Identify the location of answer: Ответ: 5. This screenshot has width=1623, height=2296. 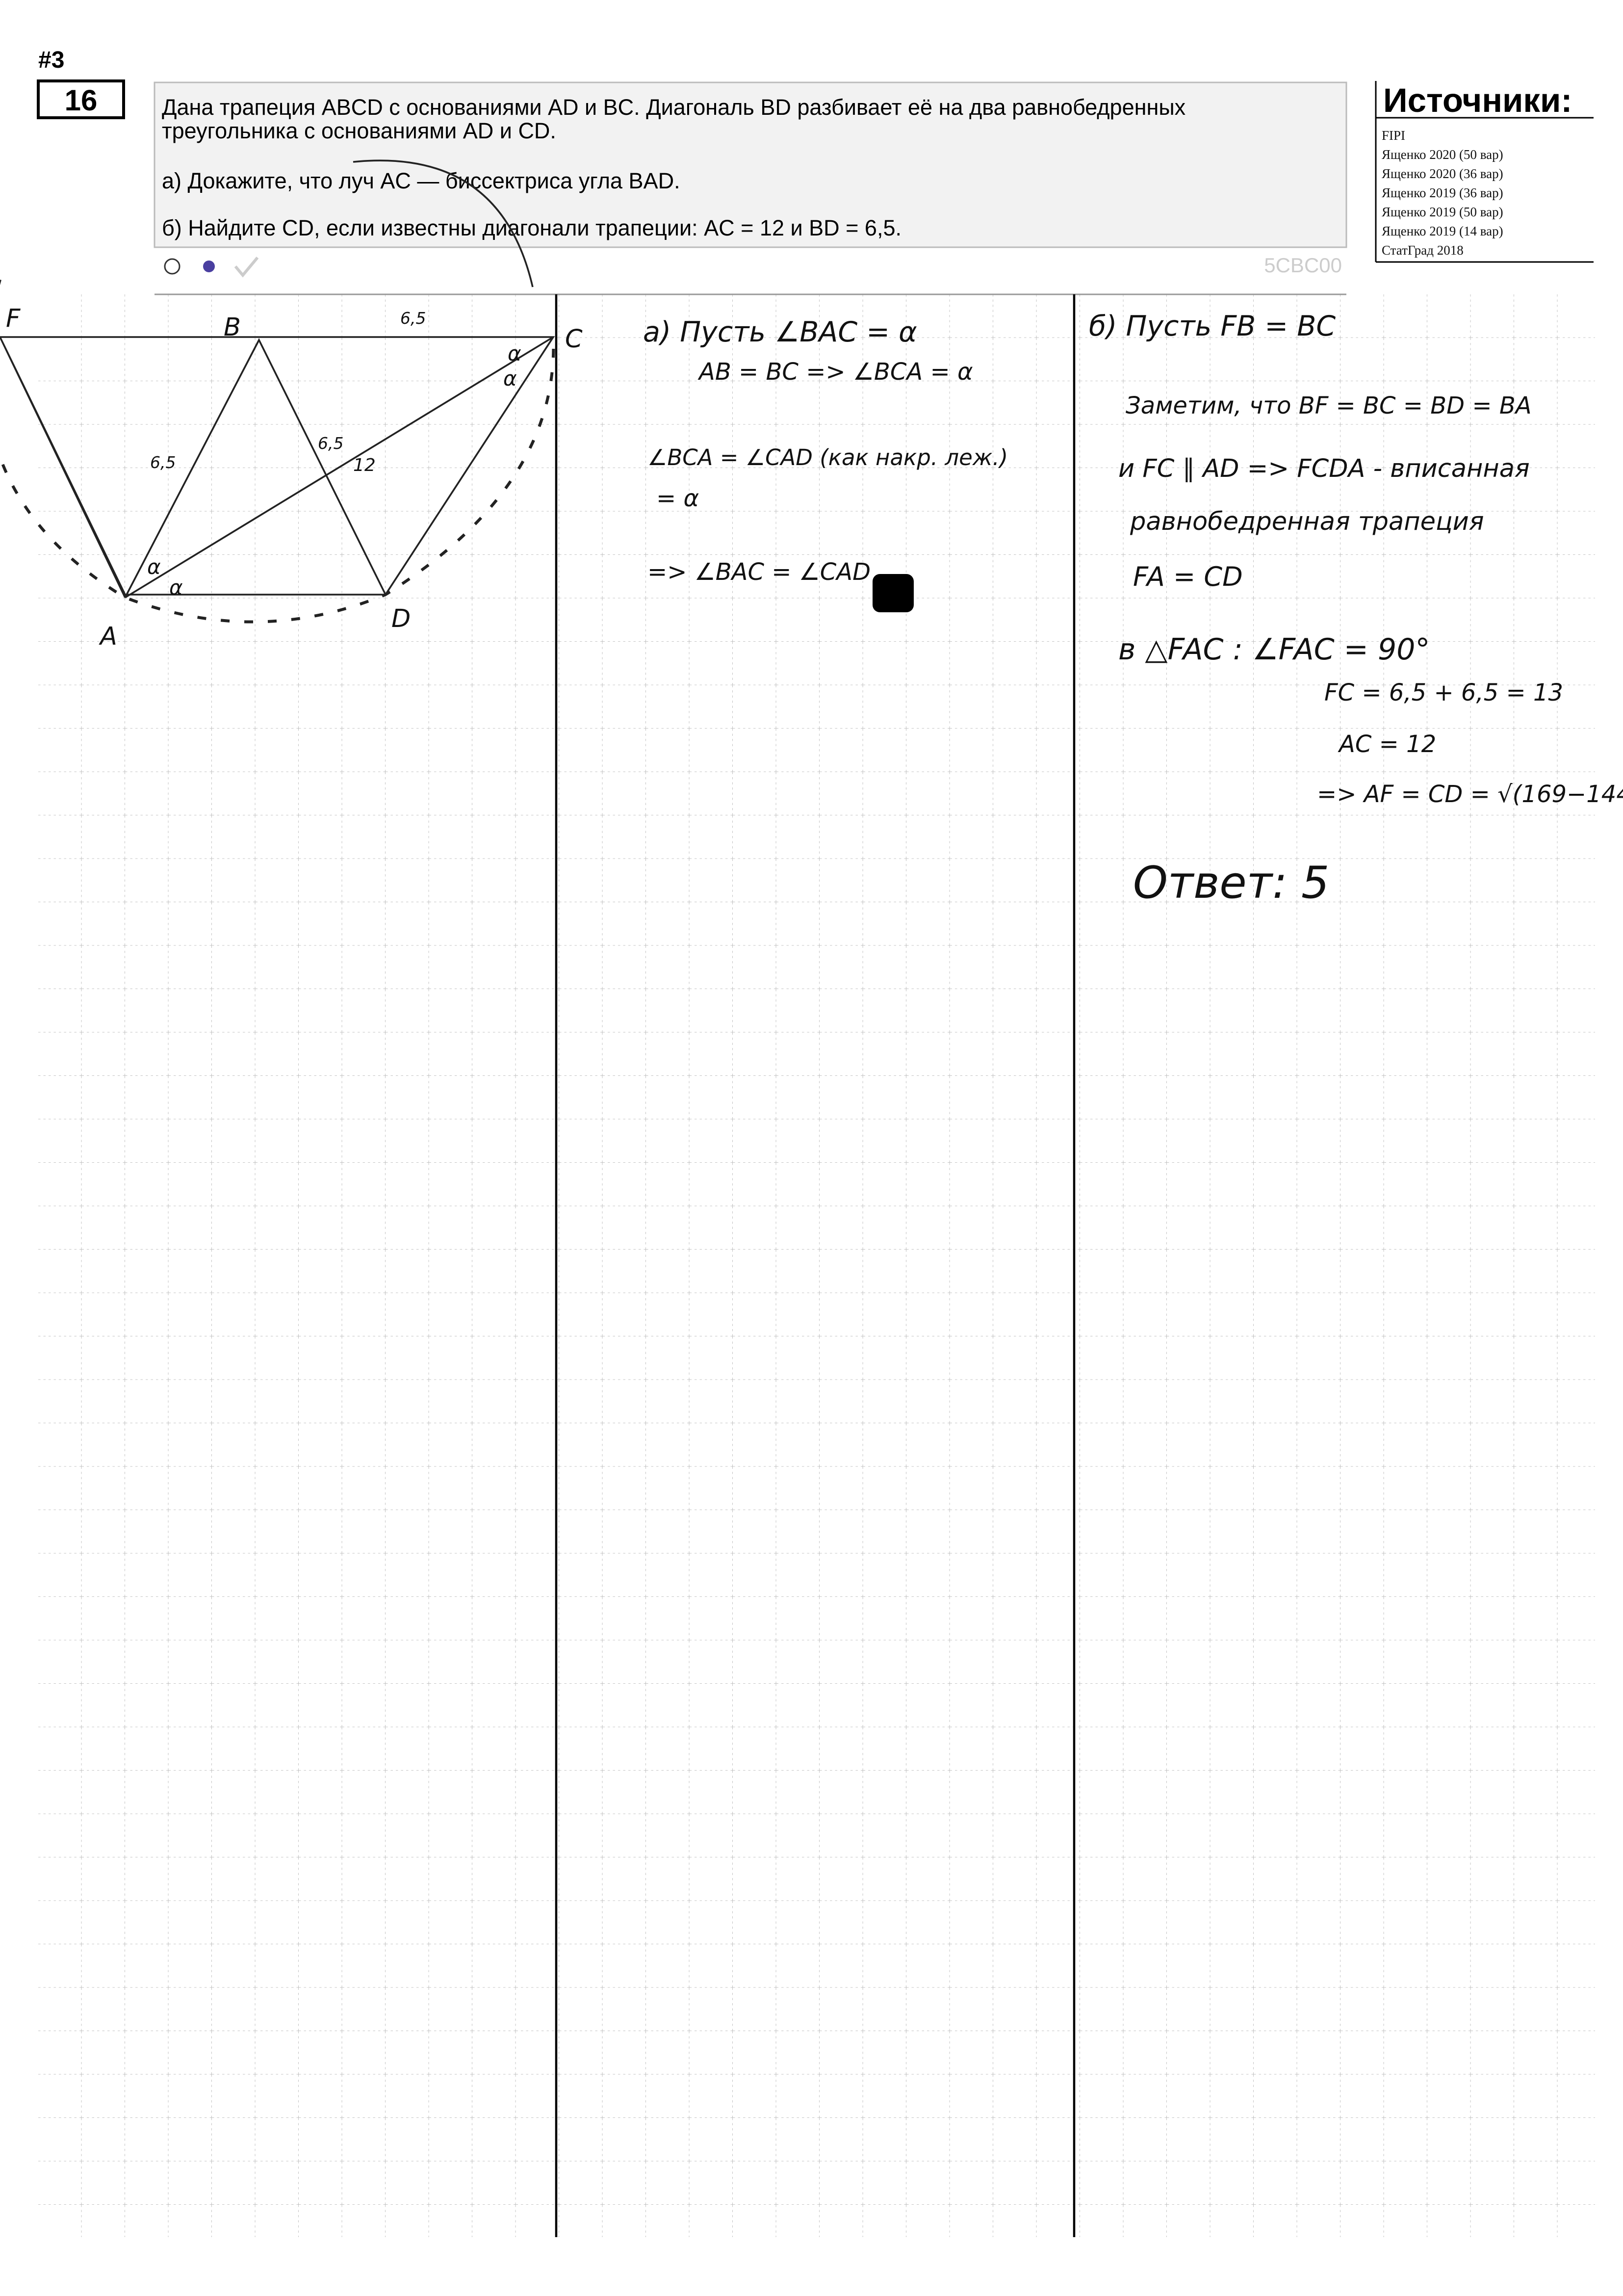
(1231, 883).